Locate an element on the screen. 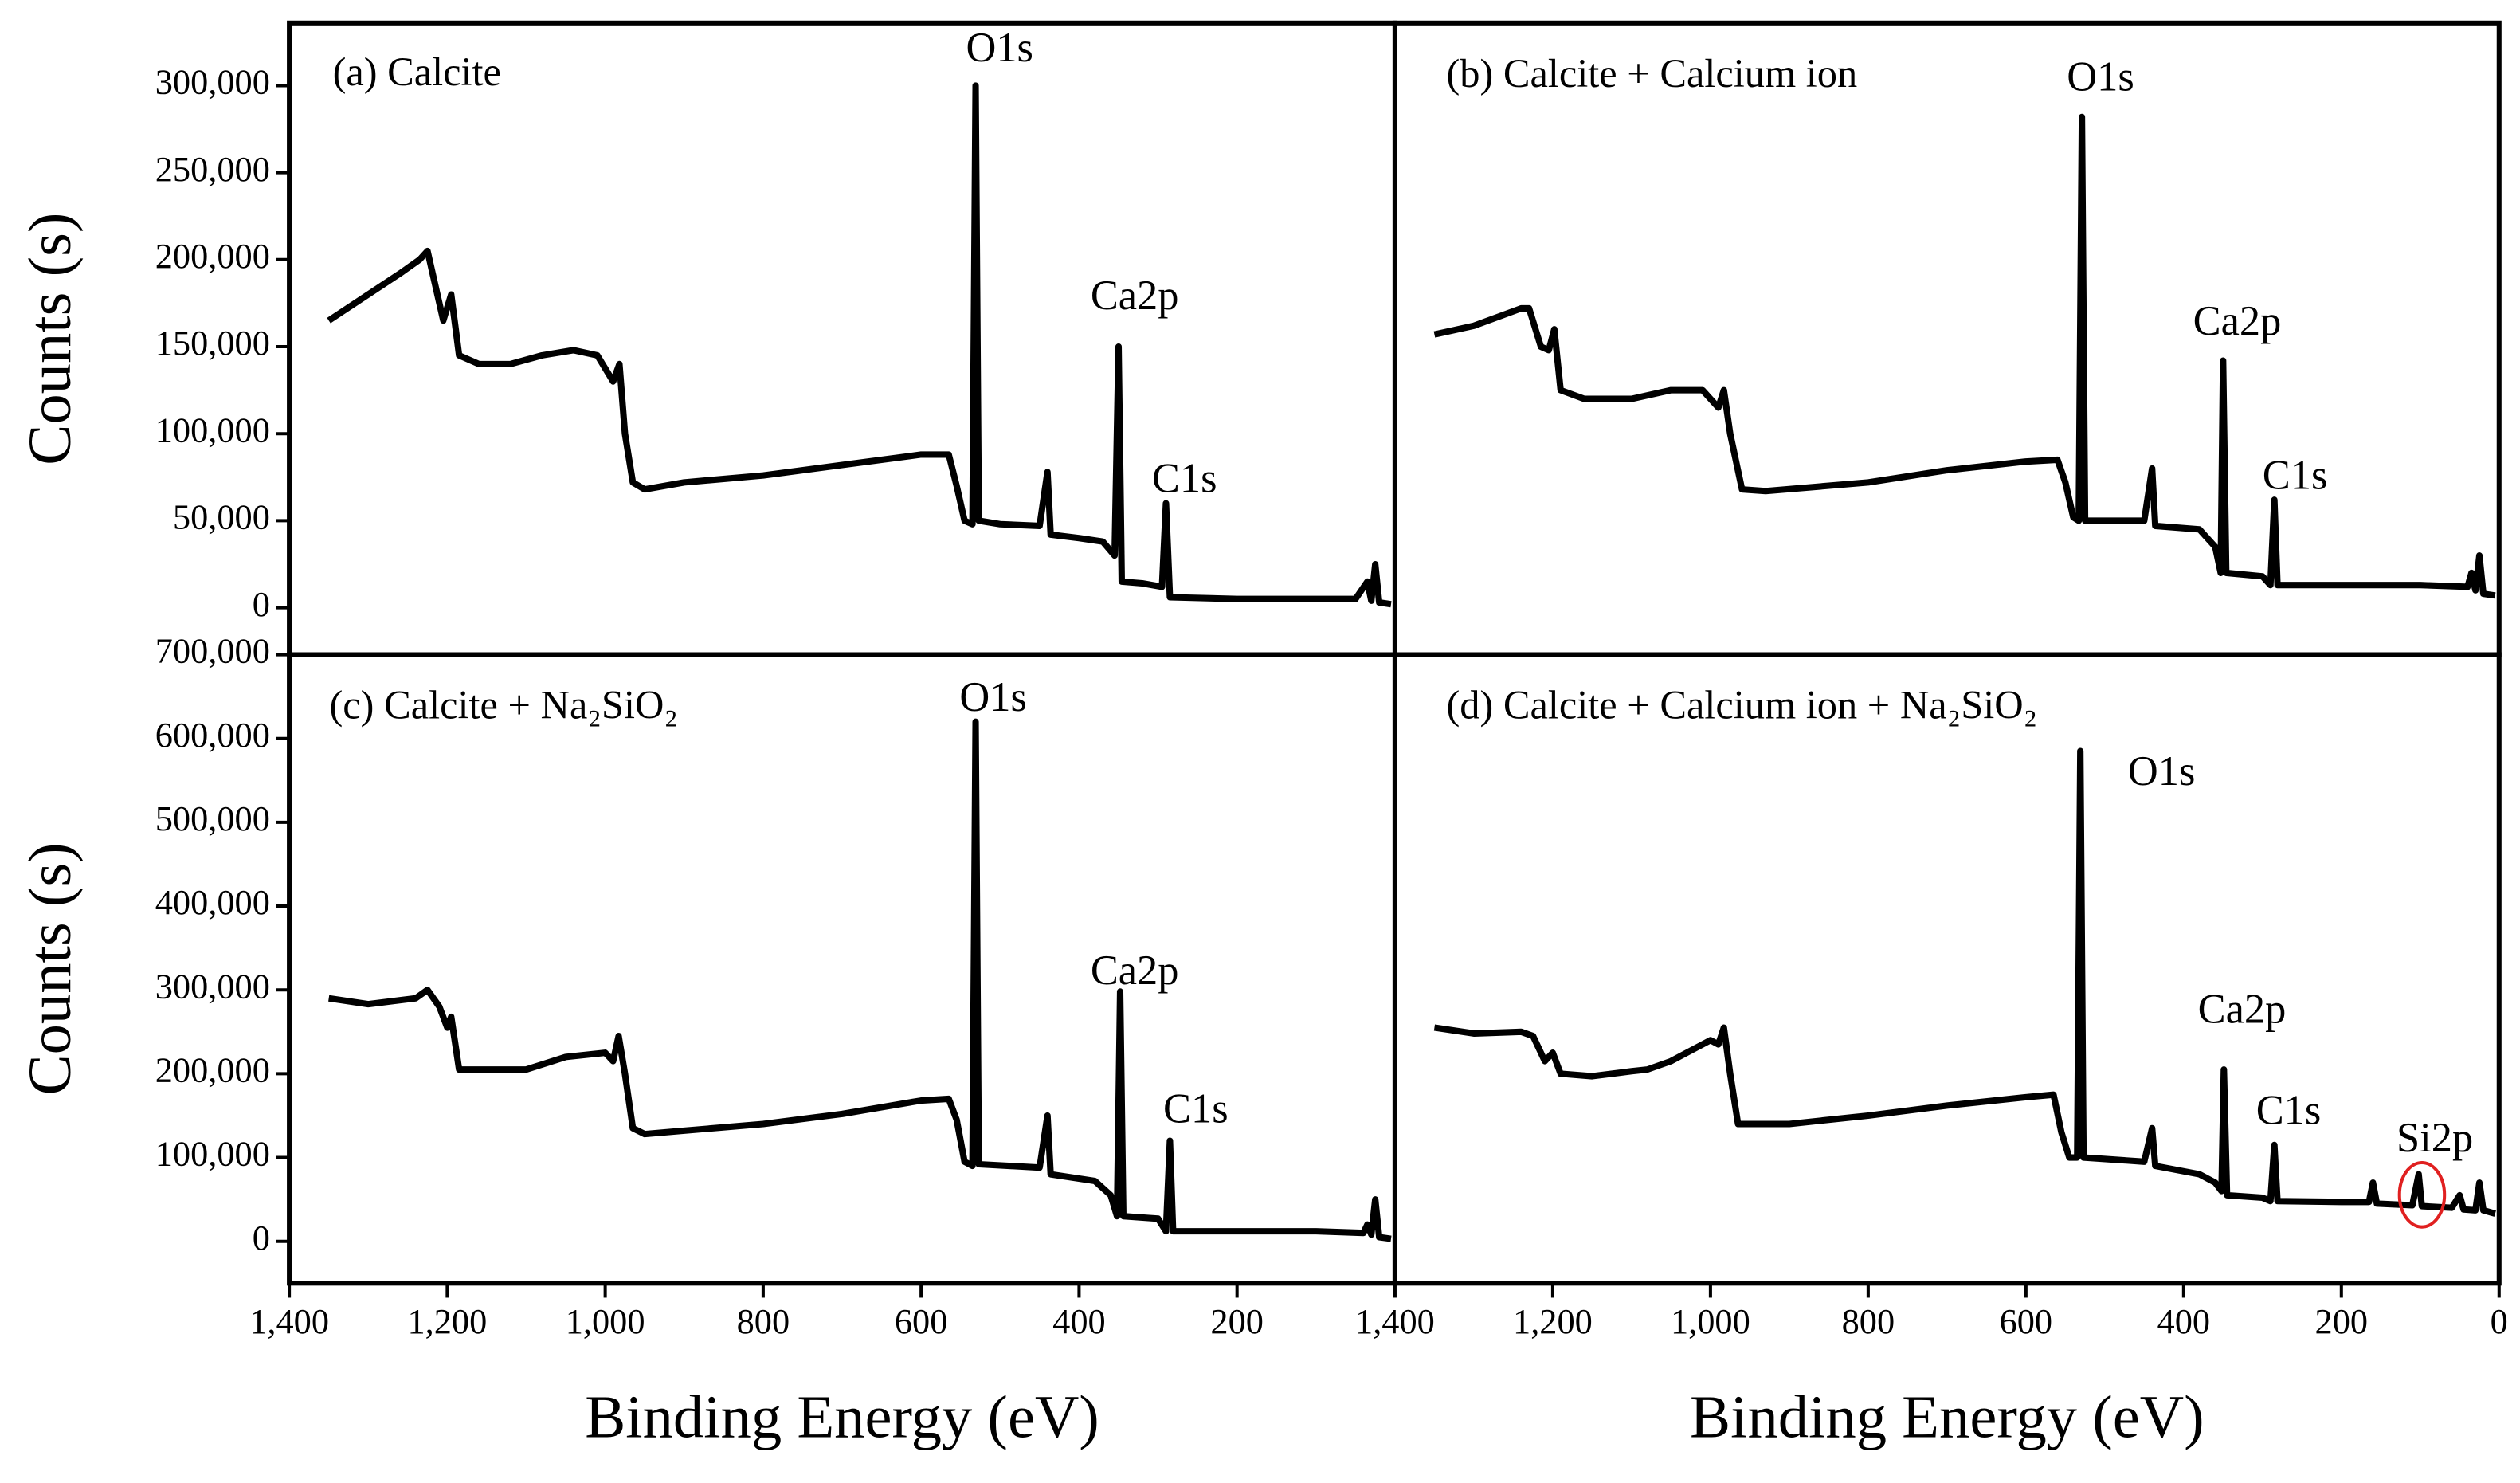 The height and width of the screenshot is (1483, 2520). x-tick-label: 0 is located at coordinates (2499, 1321).